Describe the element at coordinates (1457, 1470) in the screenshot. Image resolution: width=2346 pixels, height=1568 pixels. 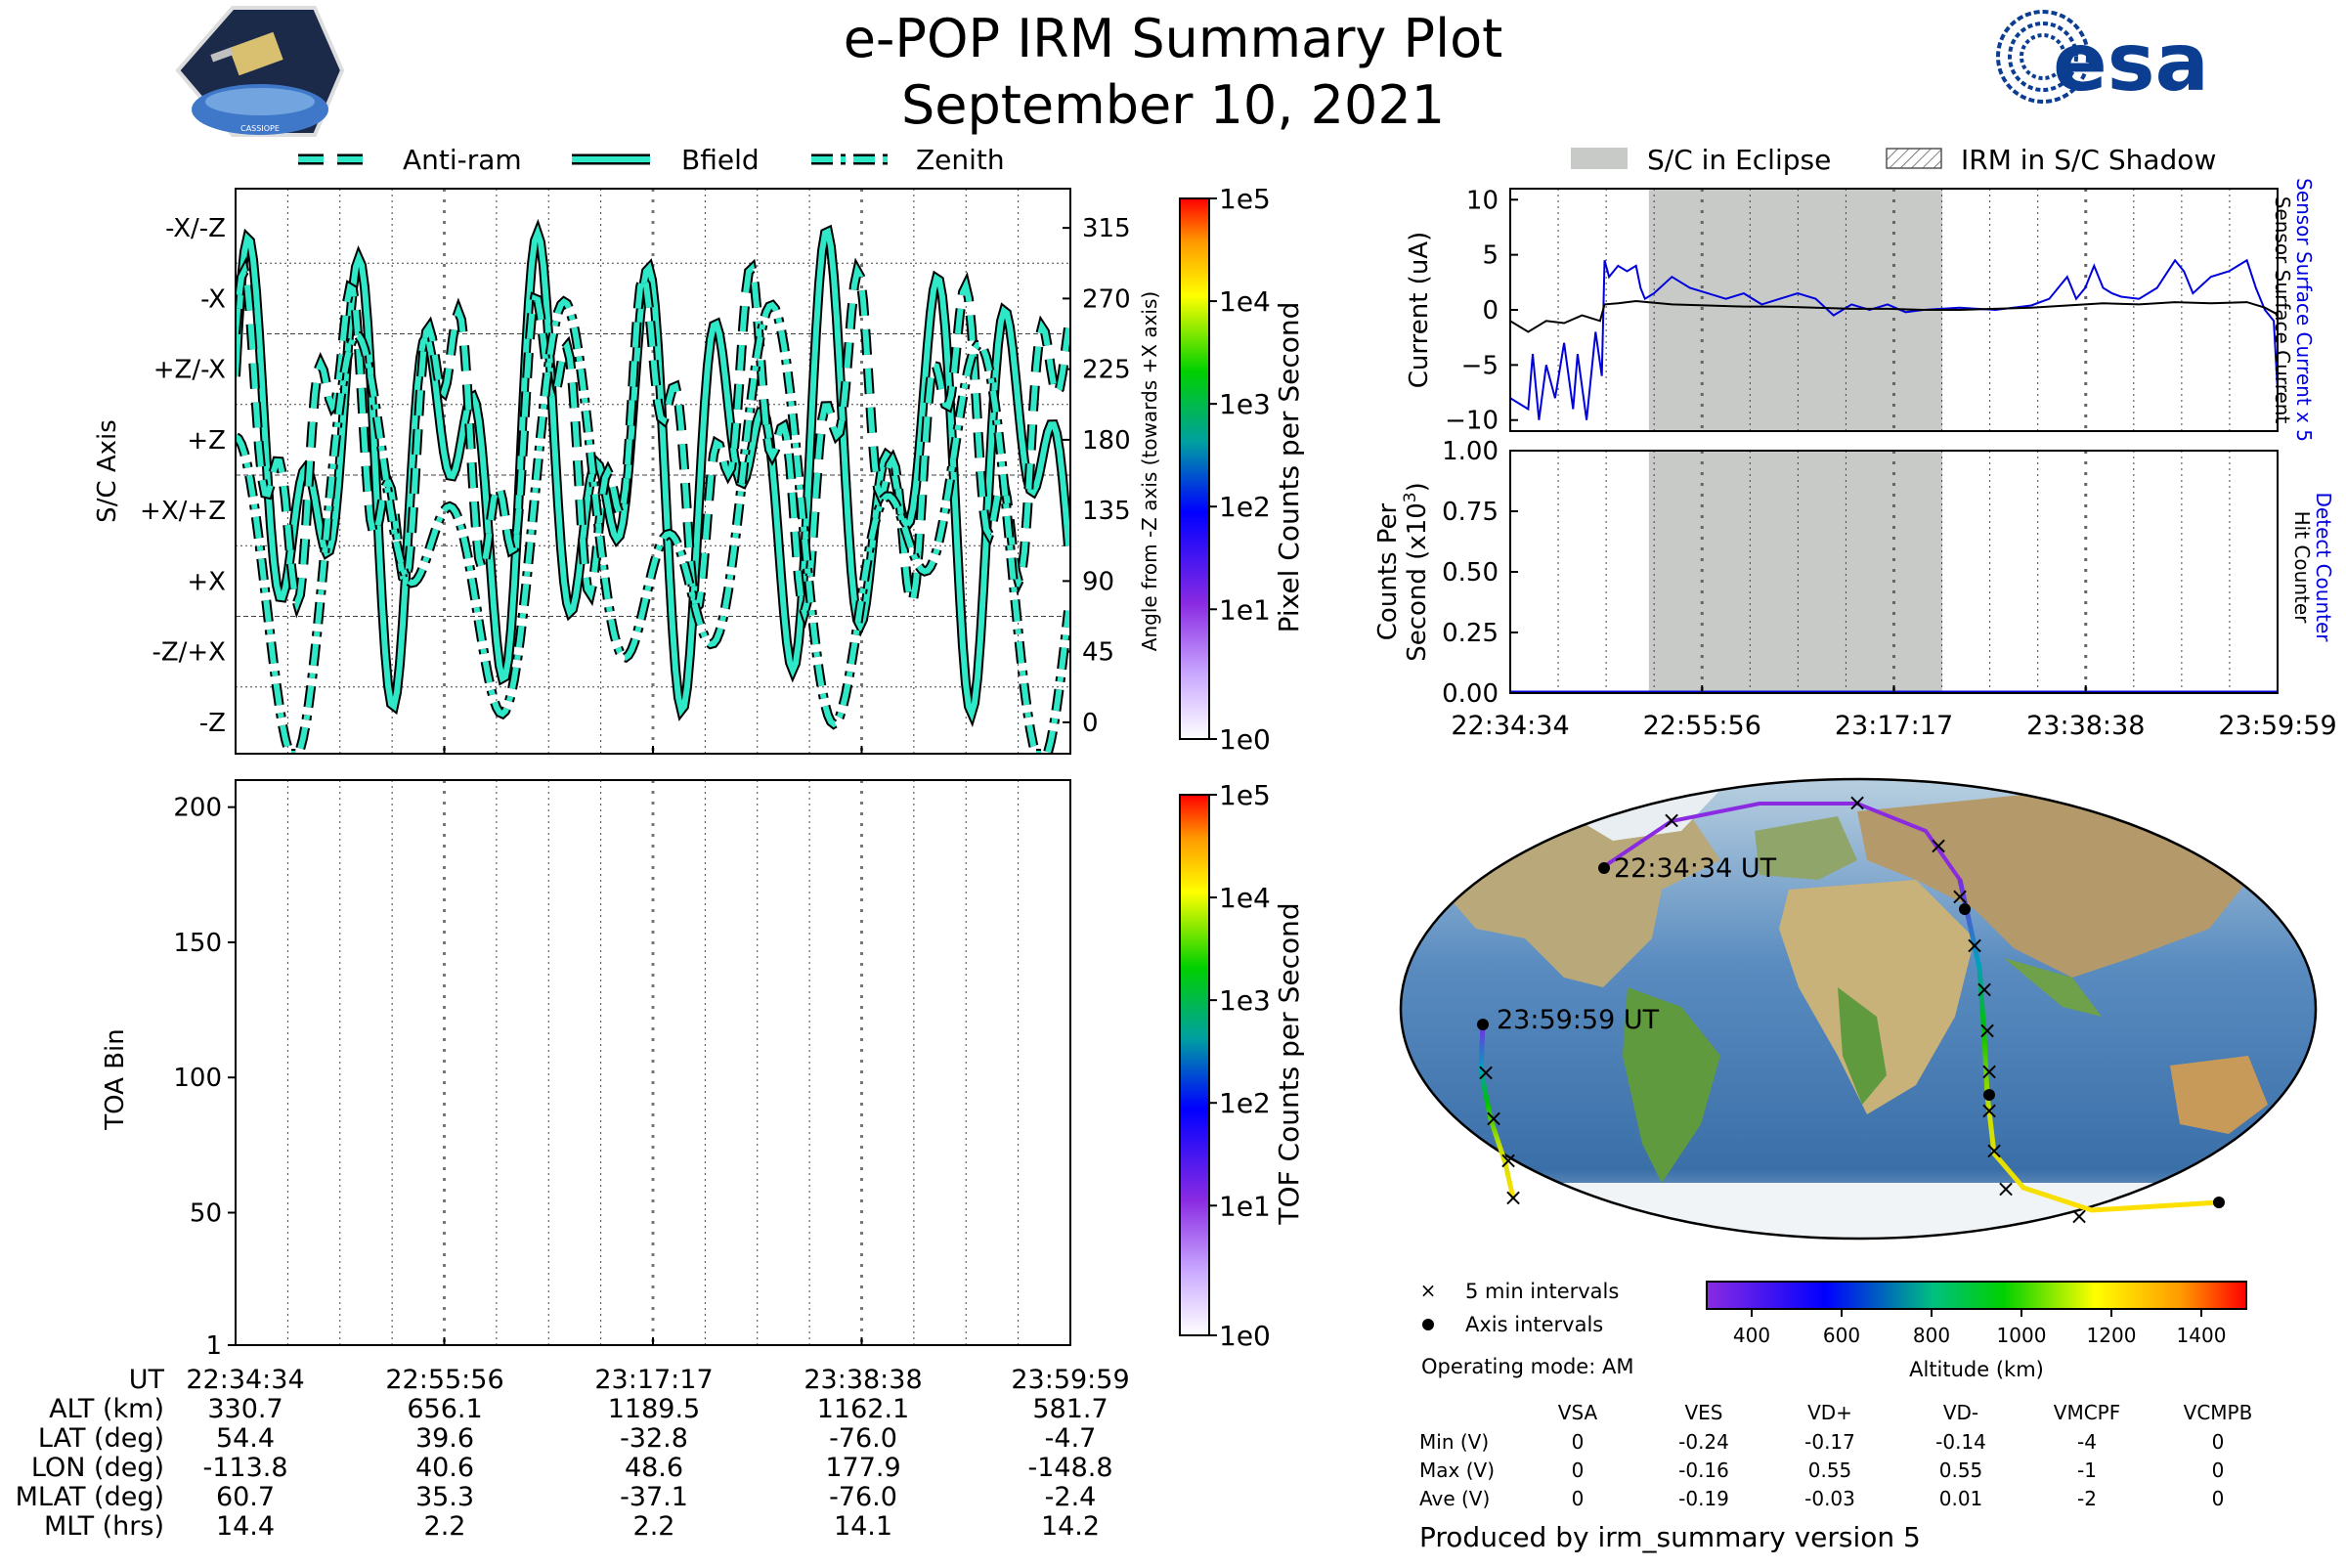
I see `voltage-row-label: Max (V)` at that location.